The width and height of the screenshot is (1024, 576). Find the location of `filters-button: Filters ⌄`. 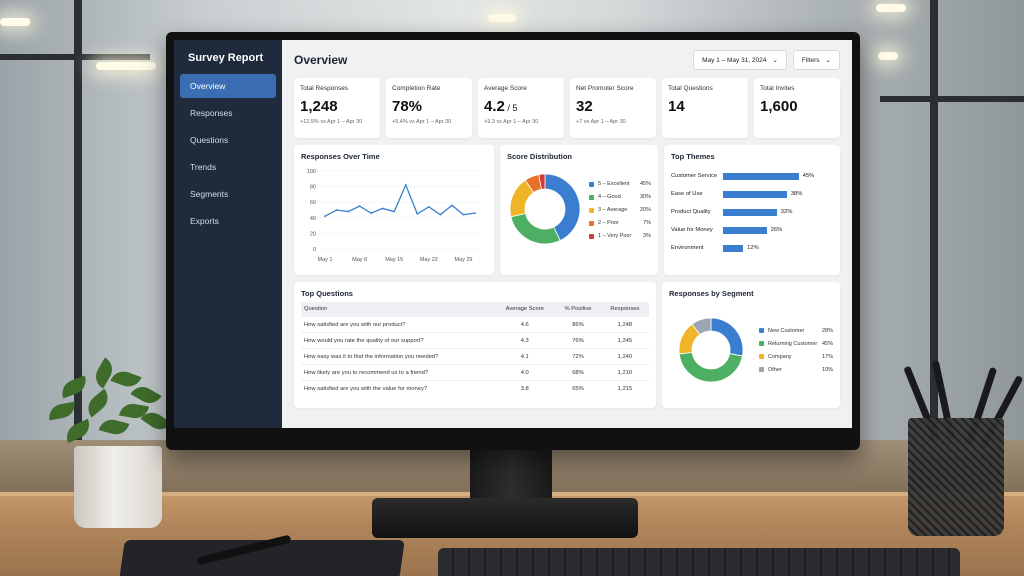

filters-button: Filters ⌄ is located at coordinates (816, 60).